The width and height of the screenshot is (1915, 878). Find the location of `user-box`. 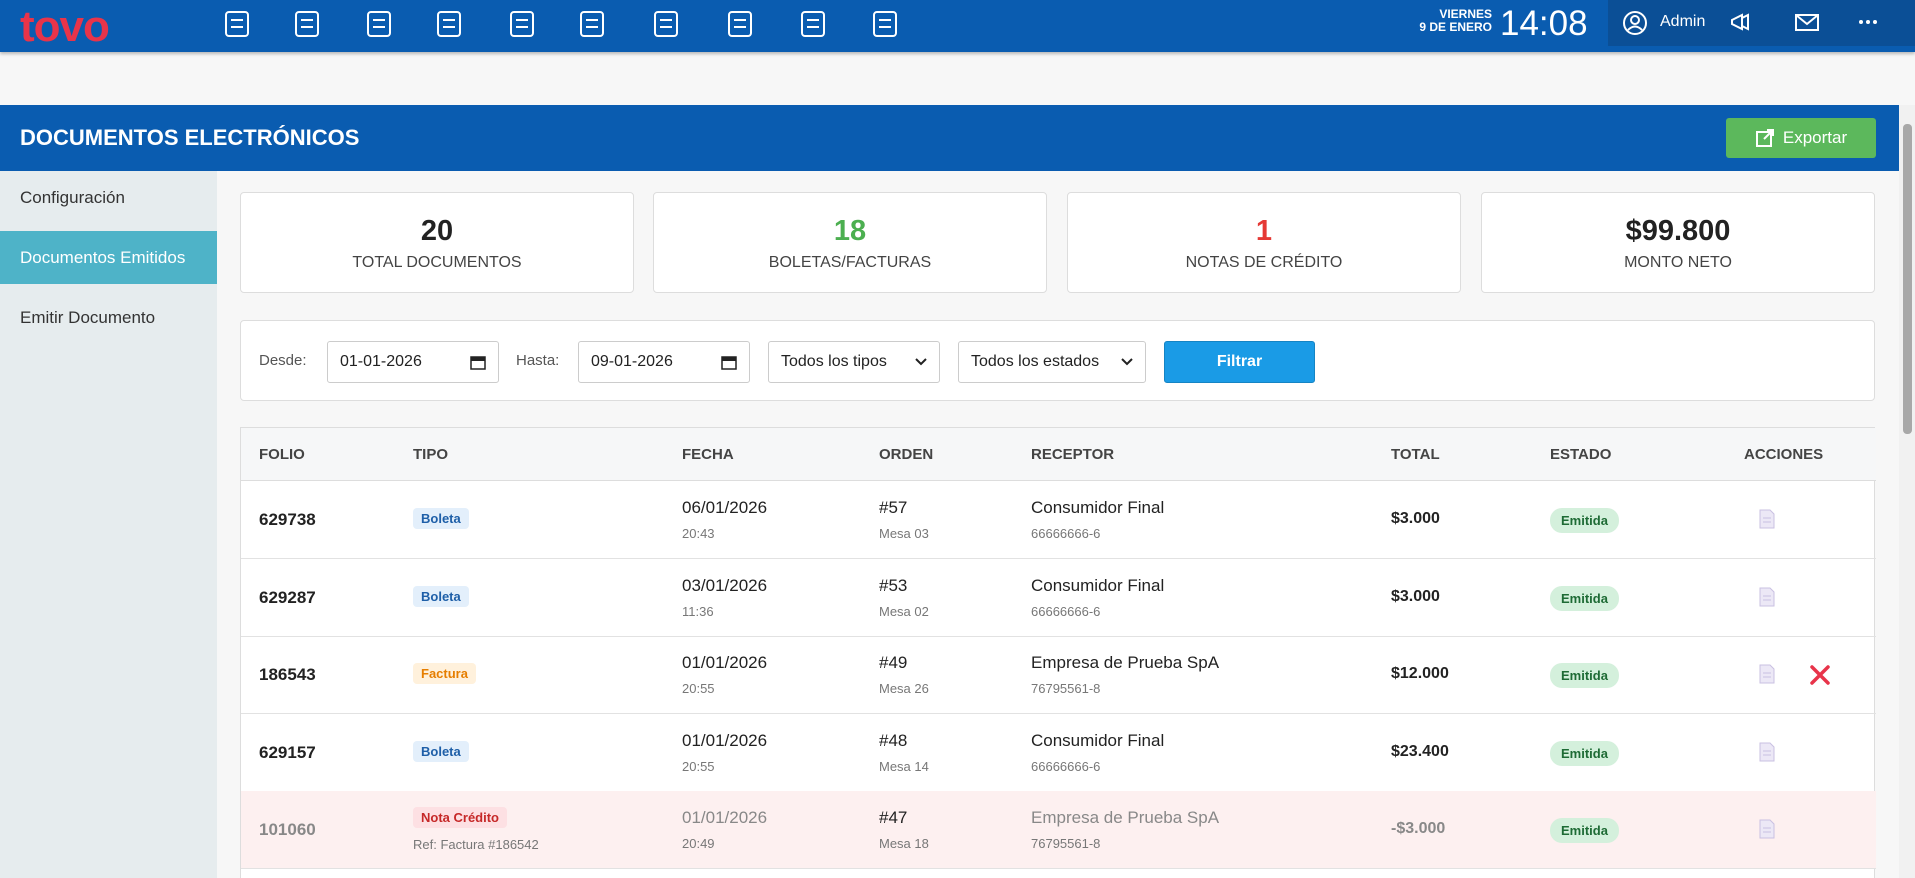

user-box is located at coordinates (1761, 23).